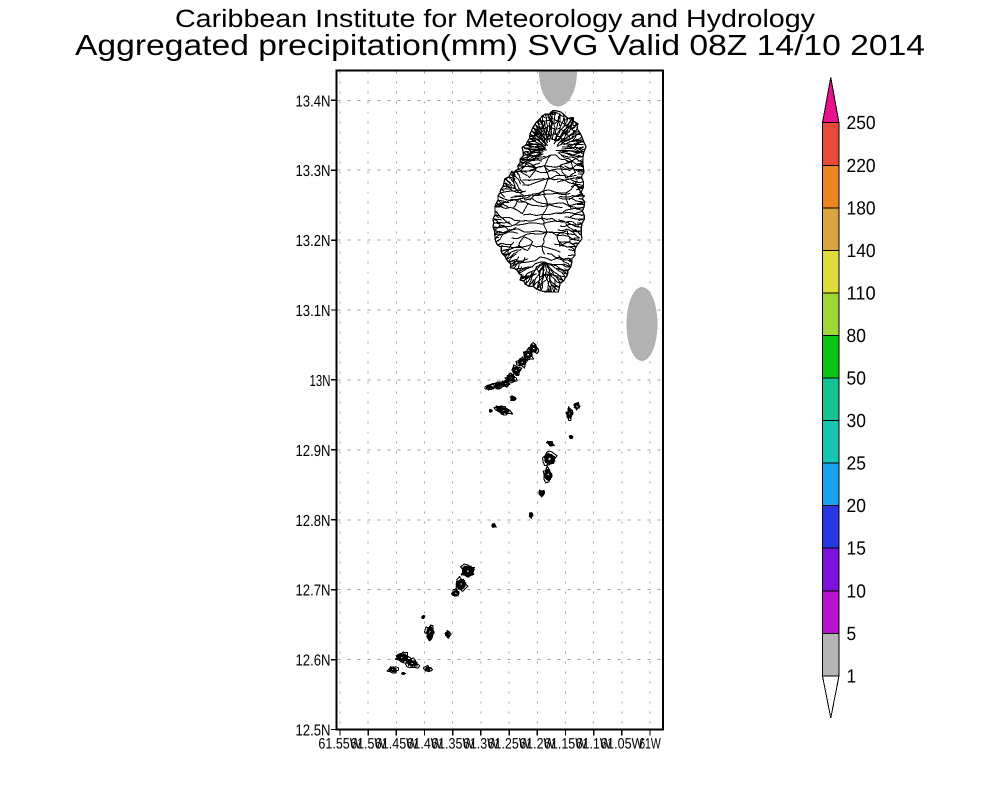  What do you see at coordinates (313, 451) in the screenshot?
I see `svg-text: 12.9N` at bounding box center [313, 451].